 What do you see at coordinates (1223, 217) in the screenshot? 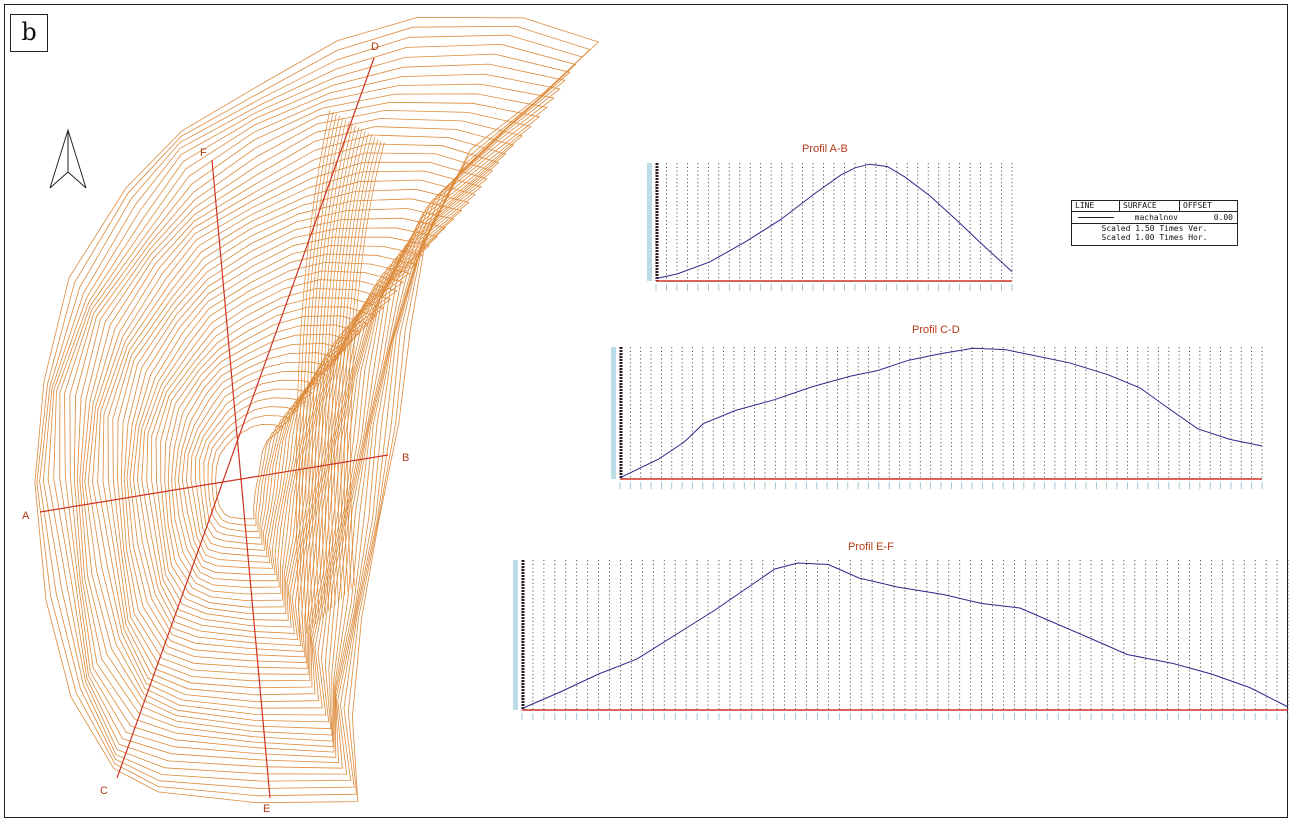
I see `legend-offset: 0.00` at bounding box center [1223, 217].